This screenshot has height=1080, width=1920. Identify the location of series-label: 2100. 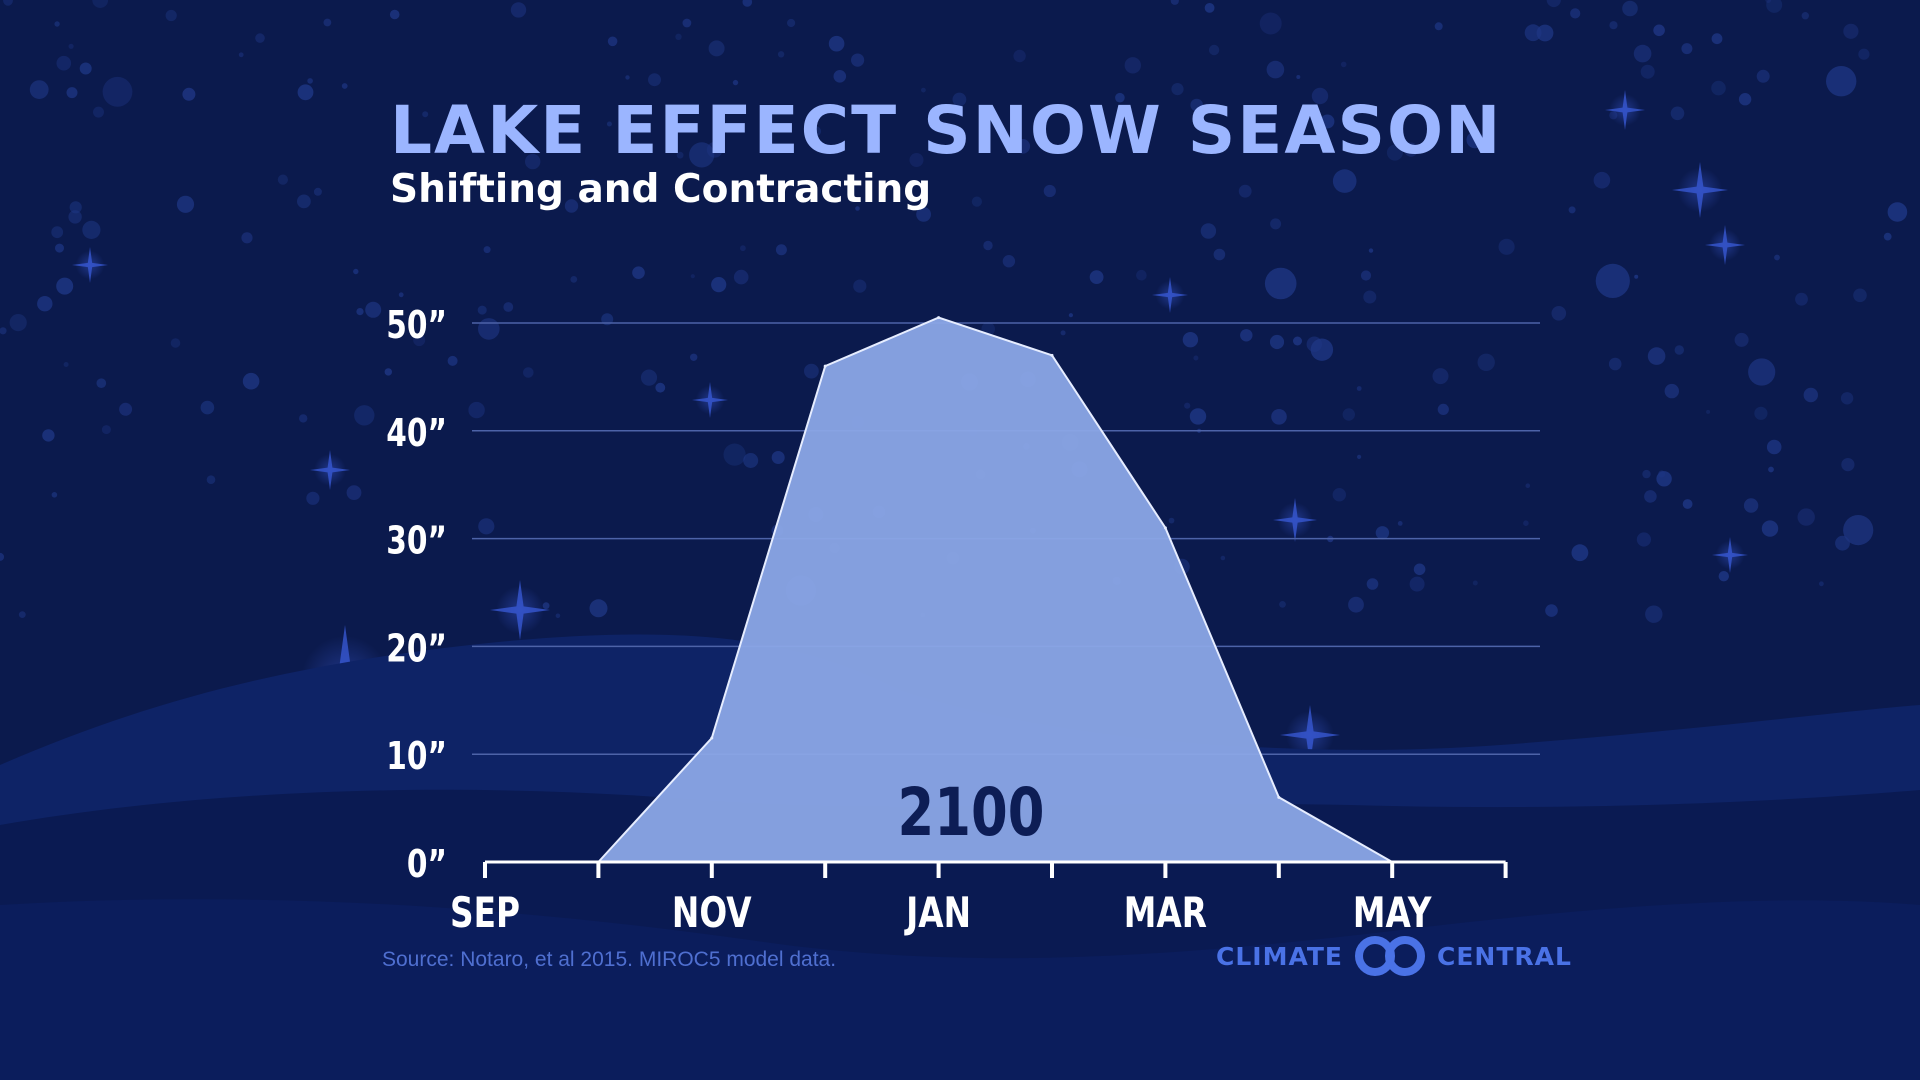
(971, 813).